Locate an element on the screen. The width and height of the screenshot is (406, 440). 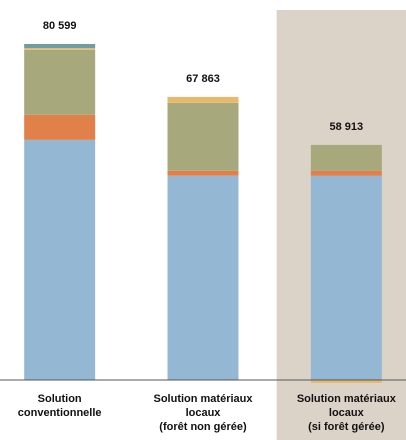
x-tick-label: (si forêt gérée) is located at coordinates (346, 427).